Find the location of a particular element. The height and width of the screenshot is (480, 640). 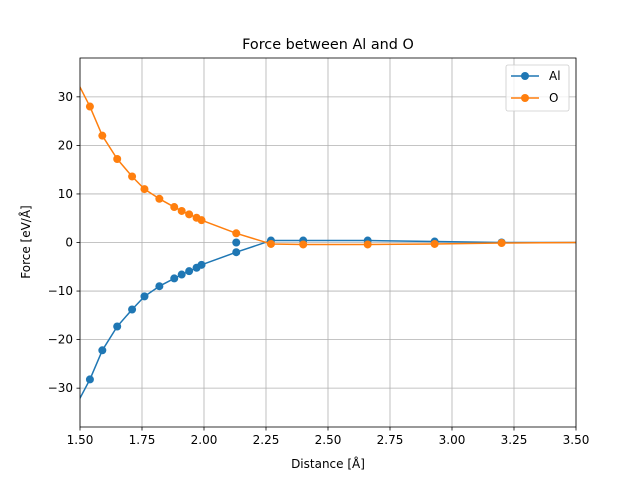

x-tick-label: 3.25 is located at coordinates (514, 440).